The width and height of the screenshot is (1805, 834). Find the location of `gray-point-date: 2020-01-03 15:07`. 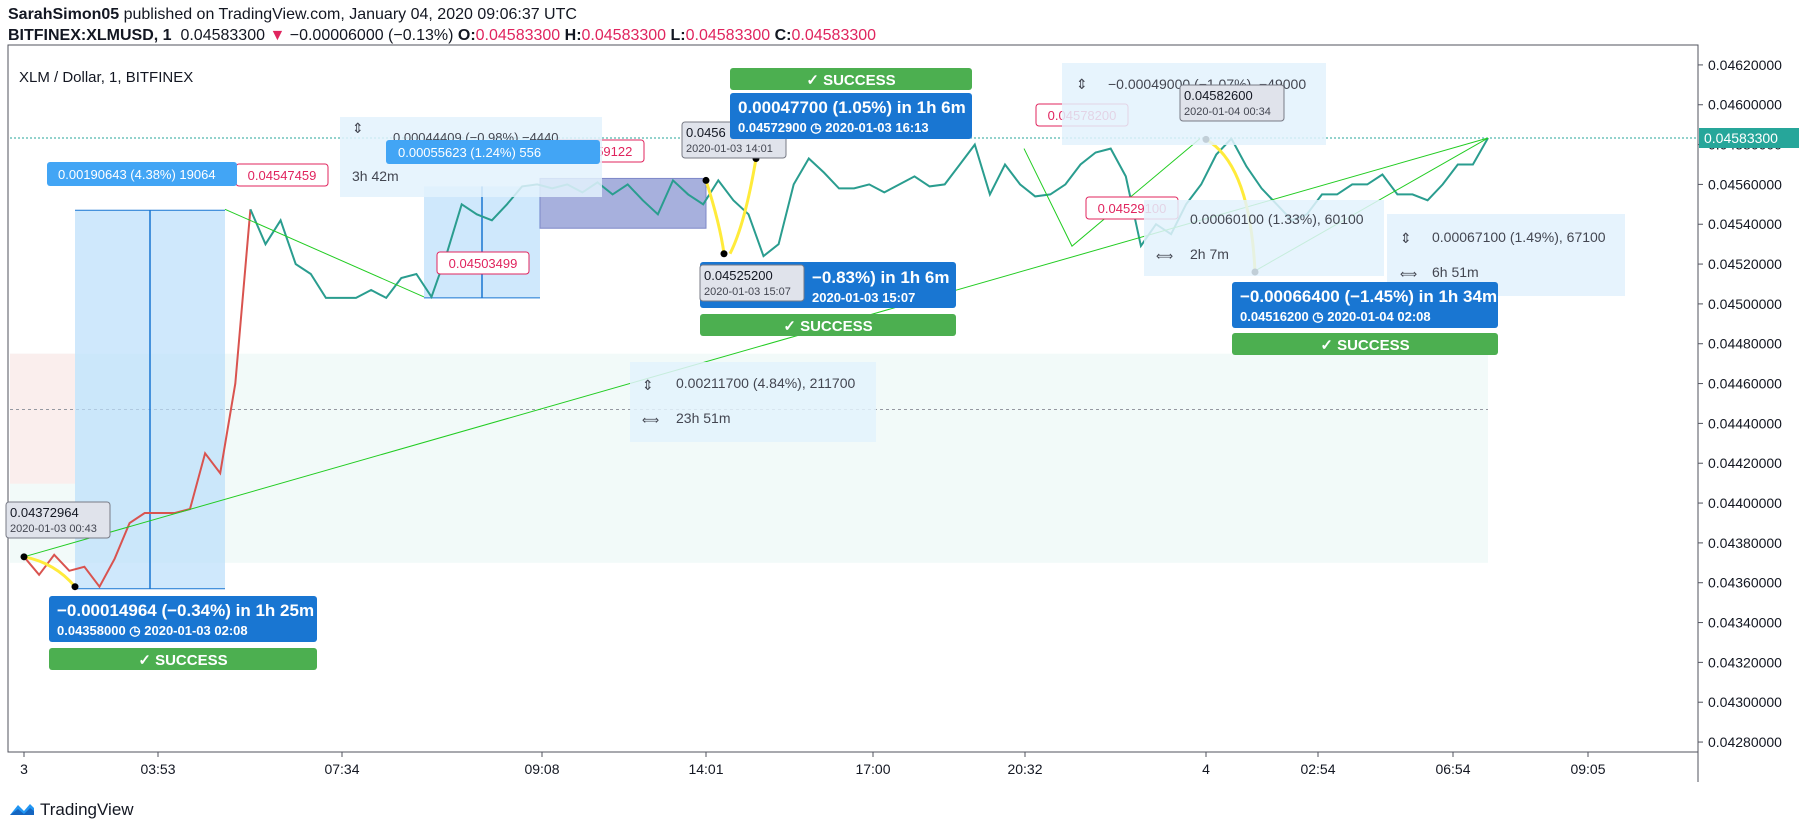

gray-point-date: 2020-01-03 15:07 is located at coordinates (747, 292).